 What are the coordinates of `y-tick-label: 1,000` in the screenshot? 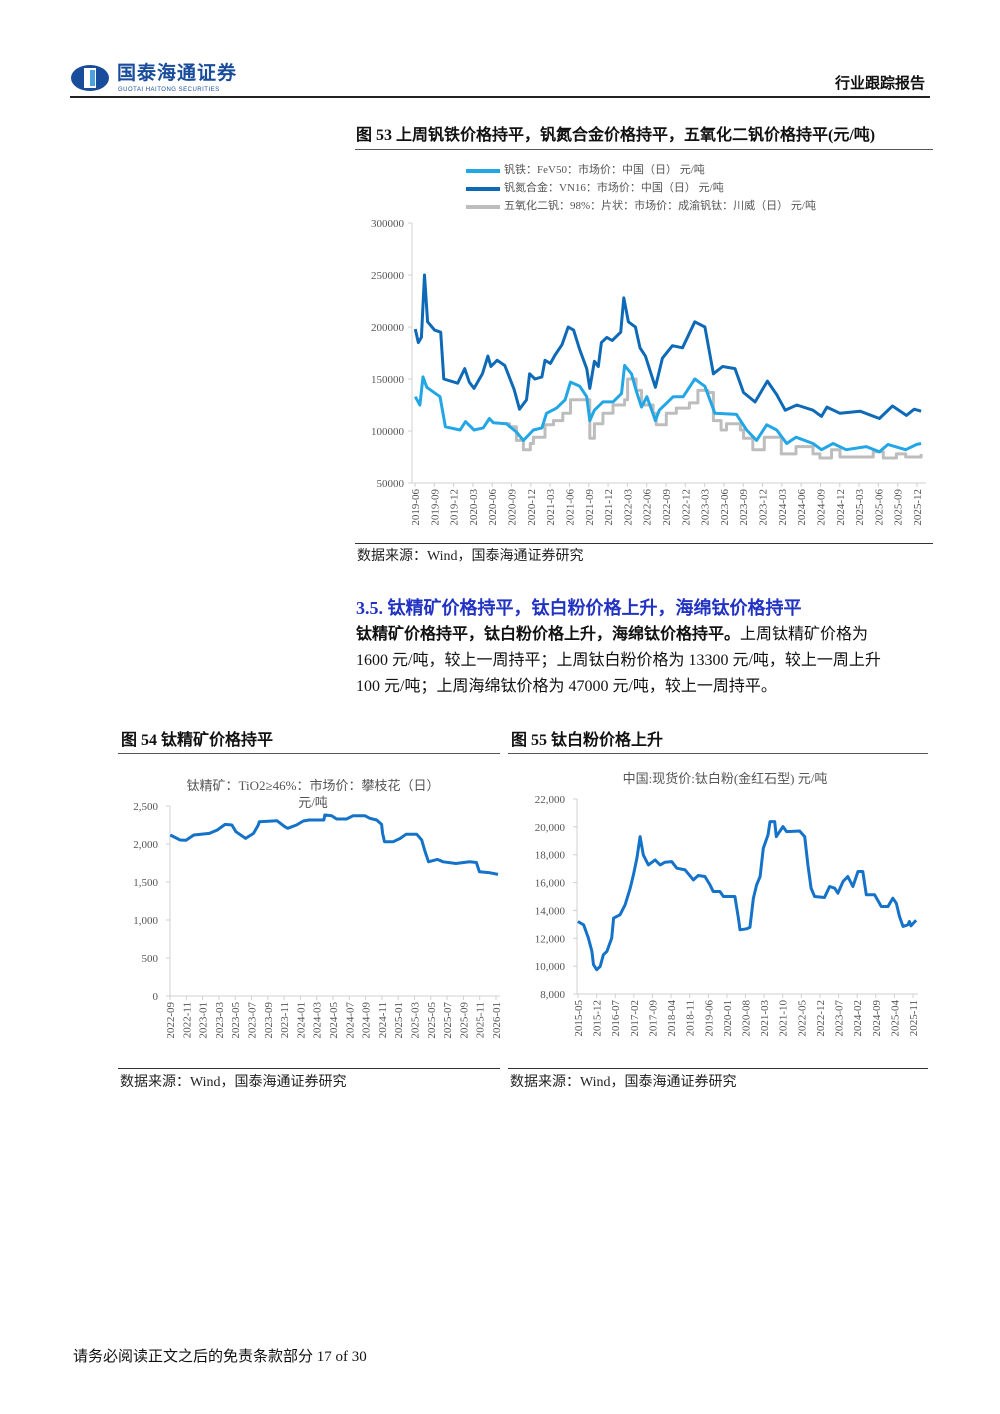 It's located at (145, 921).